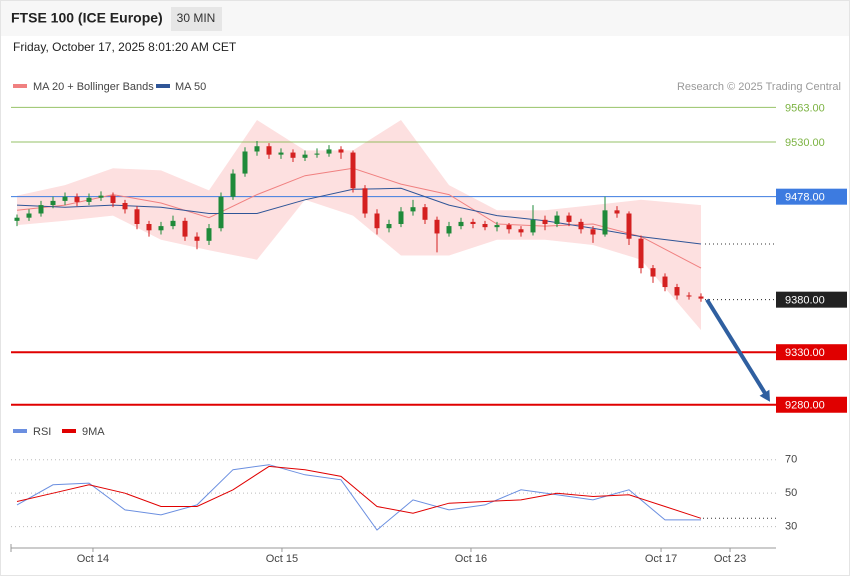  What do you see at coordinates (805, 143) in the screenshot?
I see `level-label: 9530.00` at bounding box center [805, 143].